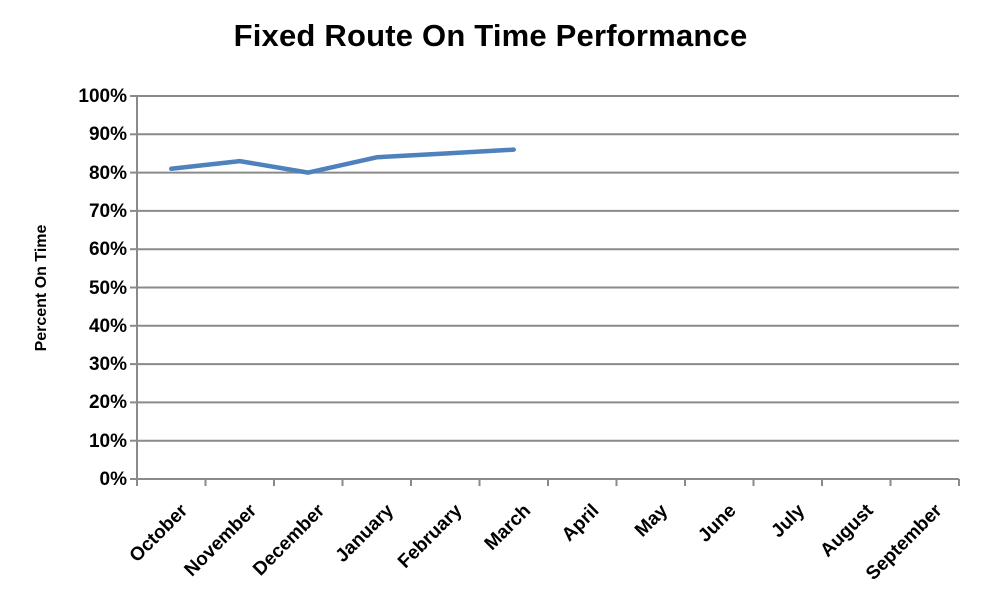 Image resolution: width=981 pixels, height=603 pixels. Describe the element at coordinates (342, 161) in the screenshot. I see `performance-line-series` at that location.